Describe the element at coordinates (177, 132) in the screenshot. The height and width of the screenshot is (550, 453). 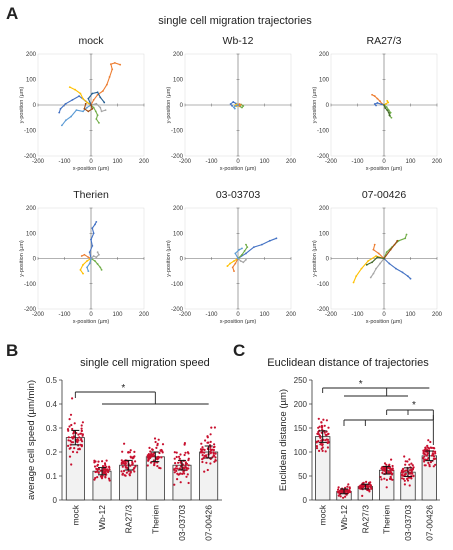
I see `y-tick-label: -100` at that location.